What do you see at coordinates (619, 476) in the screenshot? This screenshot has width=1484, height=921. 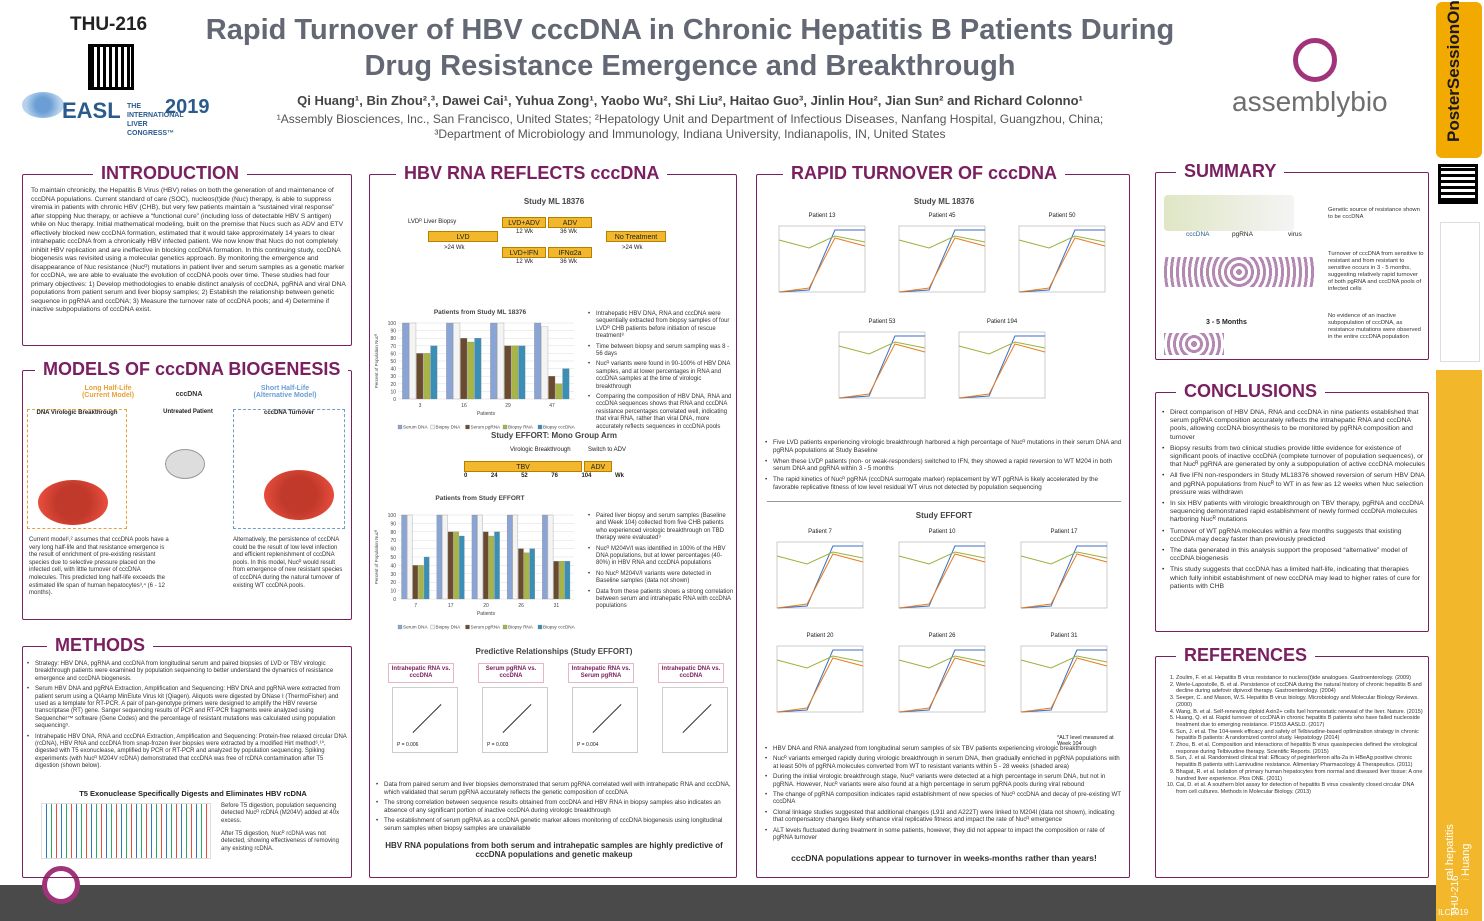 I see `effort-tick: Wk` at bounding box center [619, 476].